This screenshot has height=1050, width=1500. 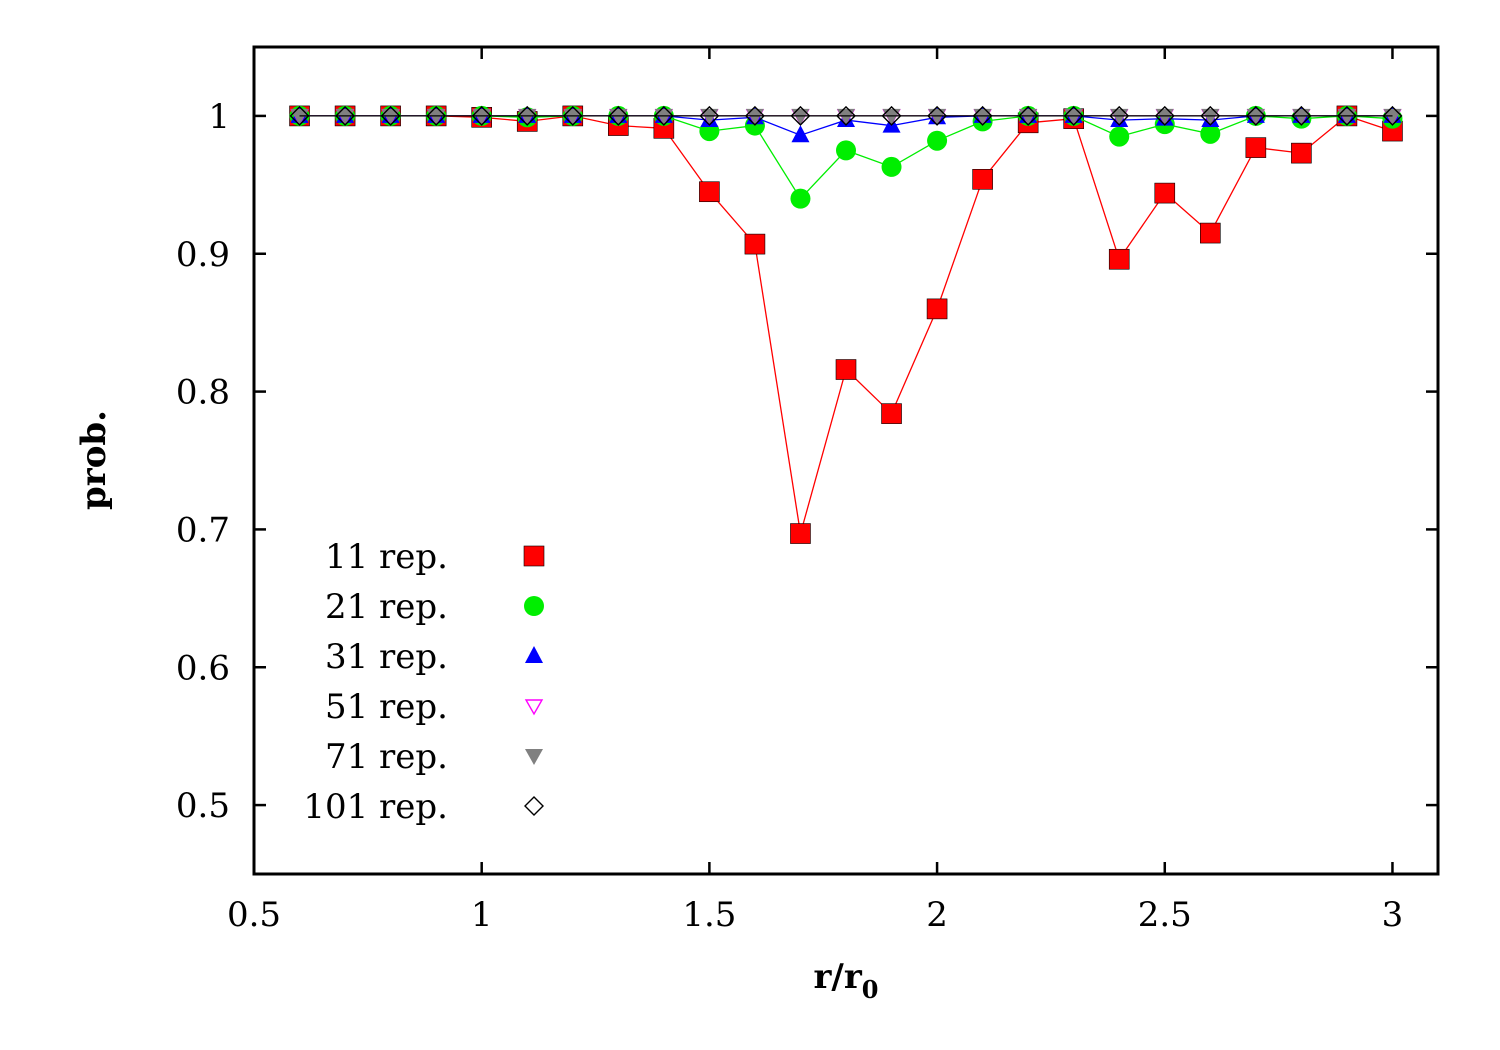 What do you see at coordinates (937, 915) in the screenshot?
I see `x-tick-label-3: 2` at bounding box center [937, 915].